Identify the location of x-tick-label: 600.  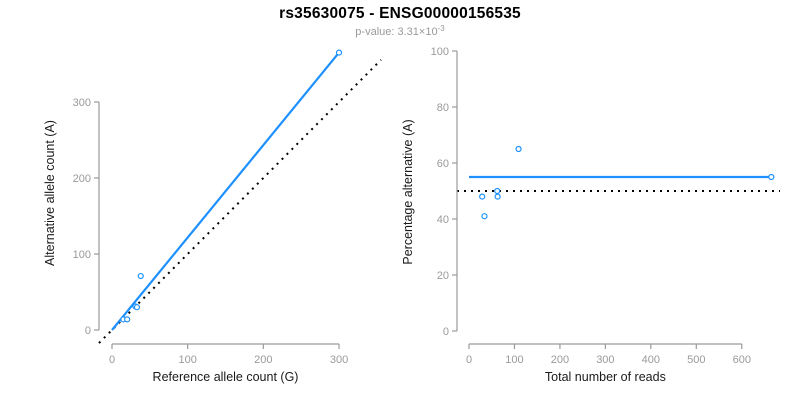
(742, 360).